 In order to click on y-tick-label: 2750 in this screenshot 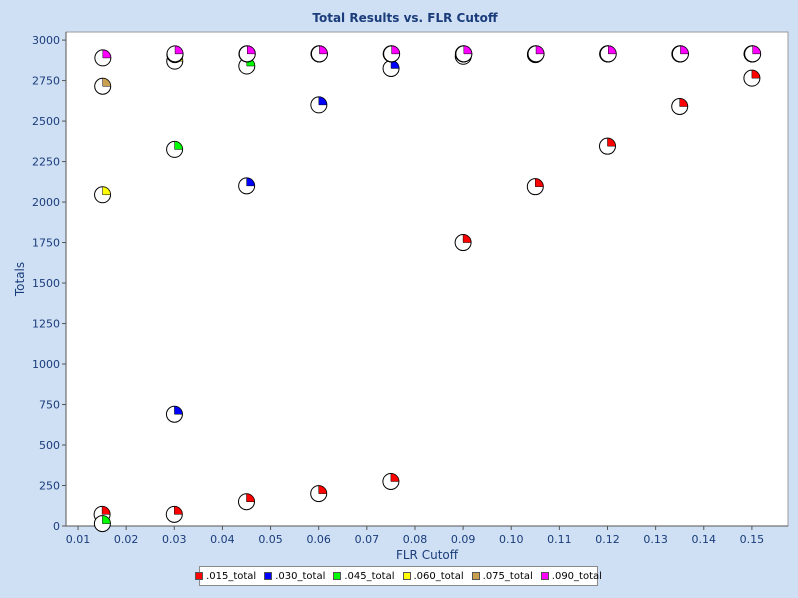, I will do `click(46, 81)`.